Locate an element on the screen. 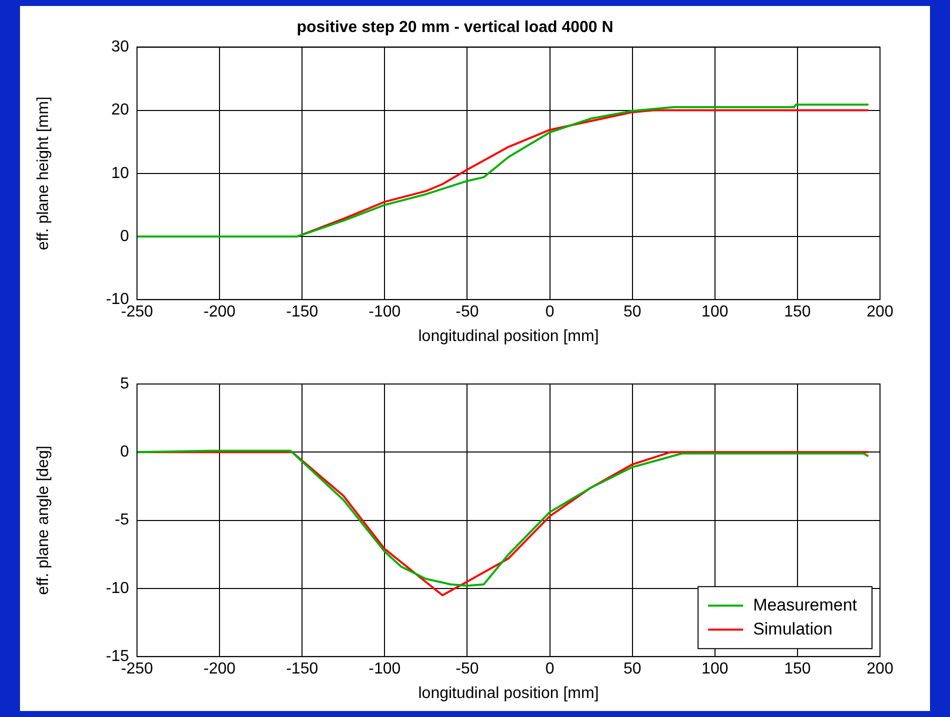 The height and width of the screenshot is (717, 950). y-axis-title: eff. plane angle [deg] is located at coordinates (43, 520).